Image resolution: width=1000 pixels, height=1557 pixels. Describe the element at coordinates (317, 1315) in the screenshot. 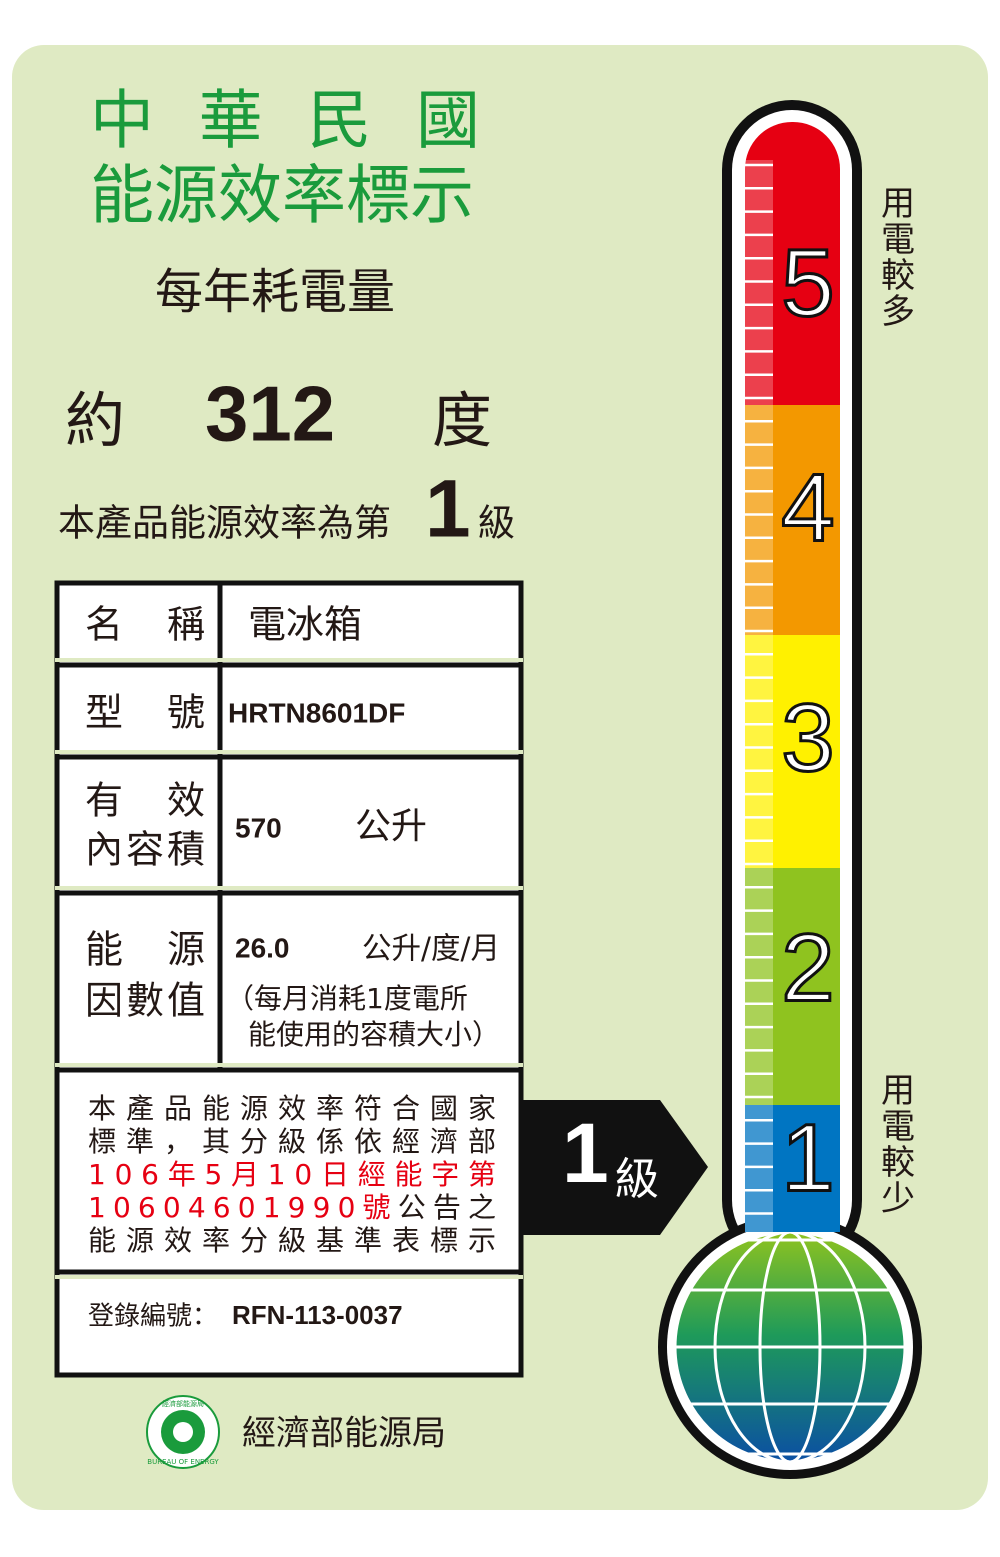

I see `registration-value: RFN-113-0037` at that location.